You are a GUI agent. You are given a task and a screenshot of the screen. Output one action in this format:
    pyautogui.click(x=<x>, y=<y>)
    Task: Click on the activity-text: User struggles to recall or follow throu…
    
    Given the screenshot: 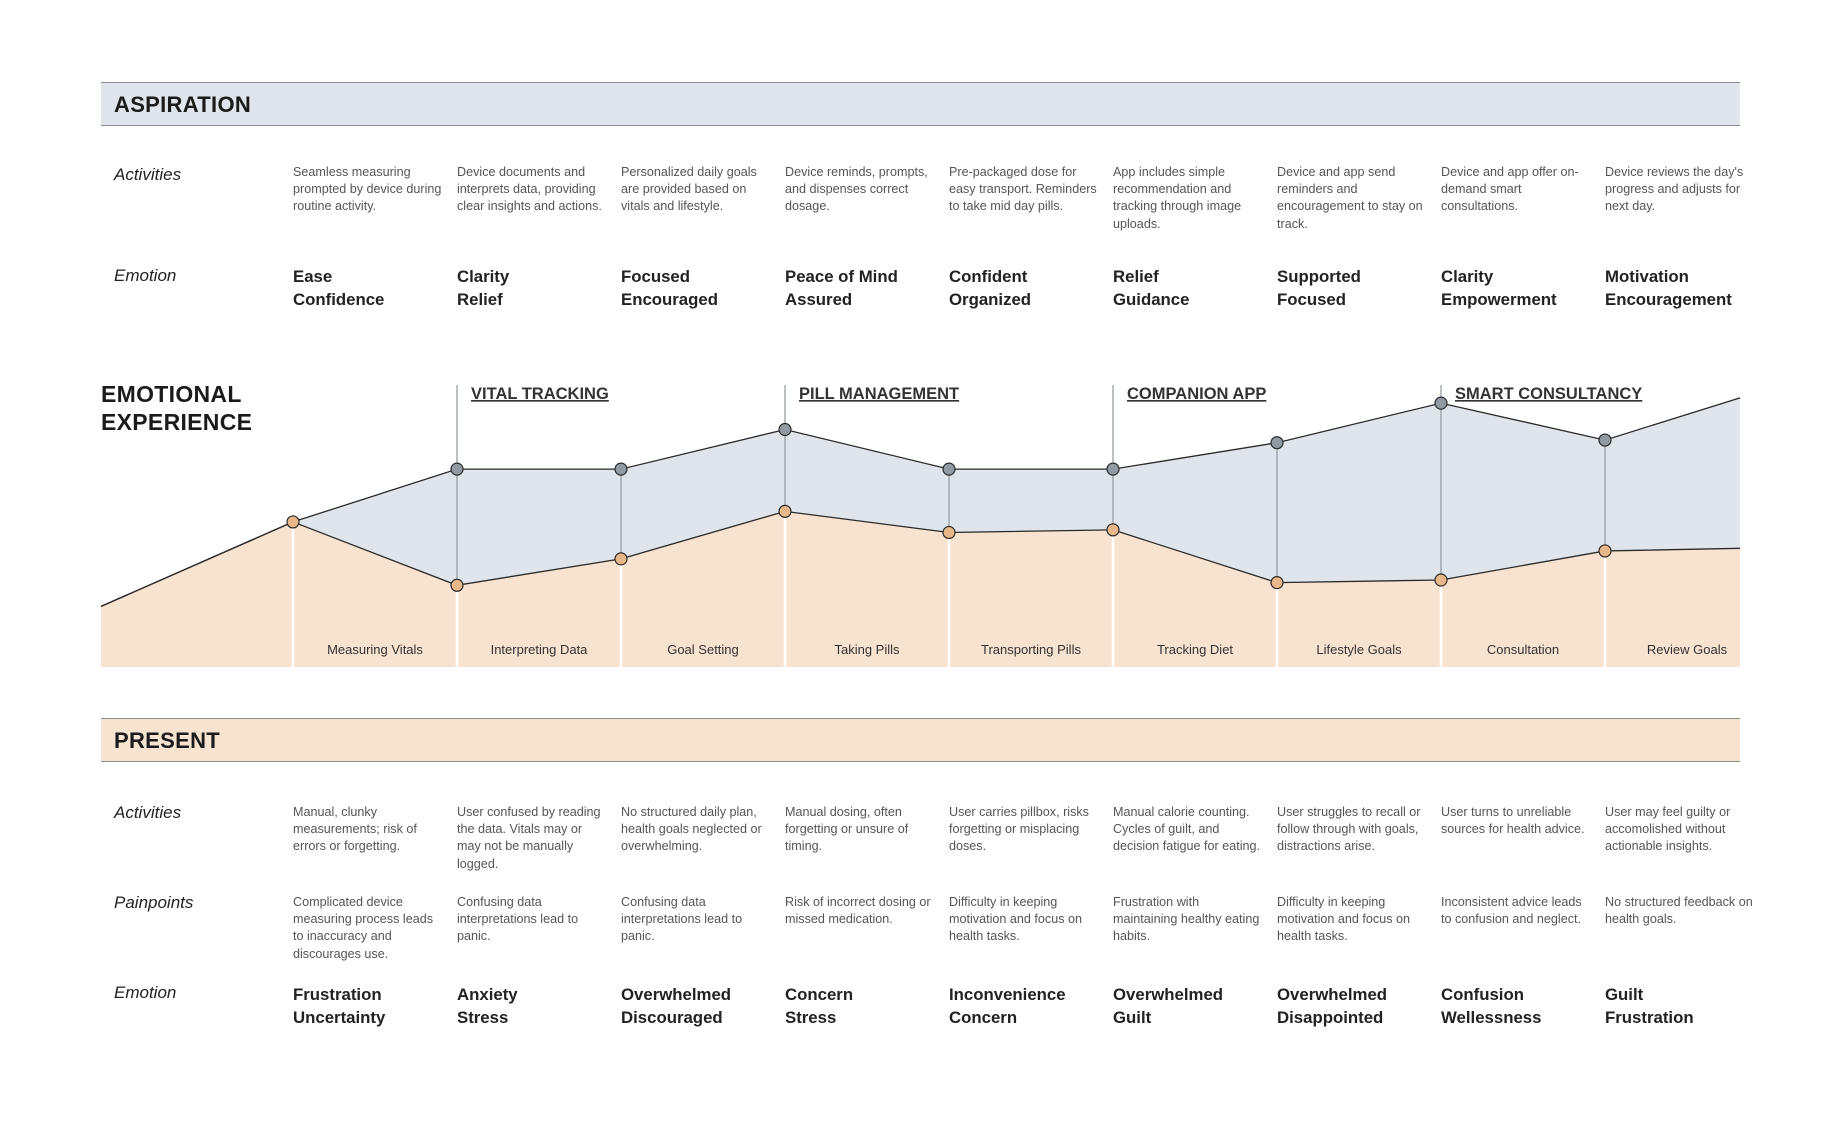 What is the action you would take?
    pyautogui.click(x=1349, y=829)
    